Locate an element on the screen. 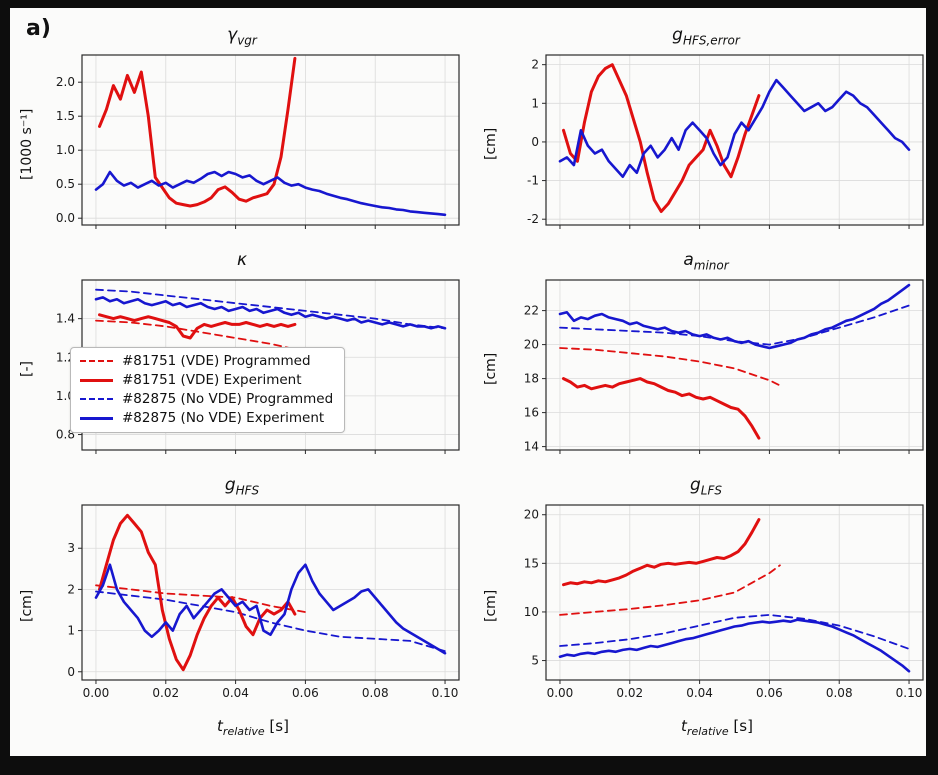  legend-item-label: #82875 (No VDE) Programmed is located at coordinates (228, 399).